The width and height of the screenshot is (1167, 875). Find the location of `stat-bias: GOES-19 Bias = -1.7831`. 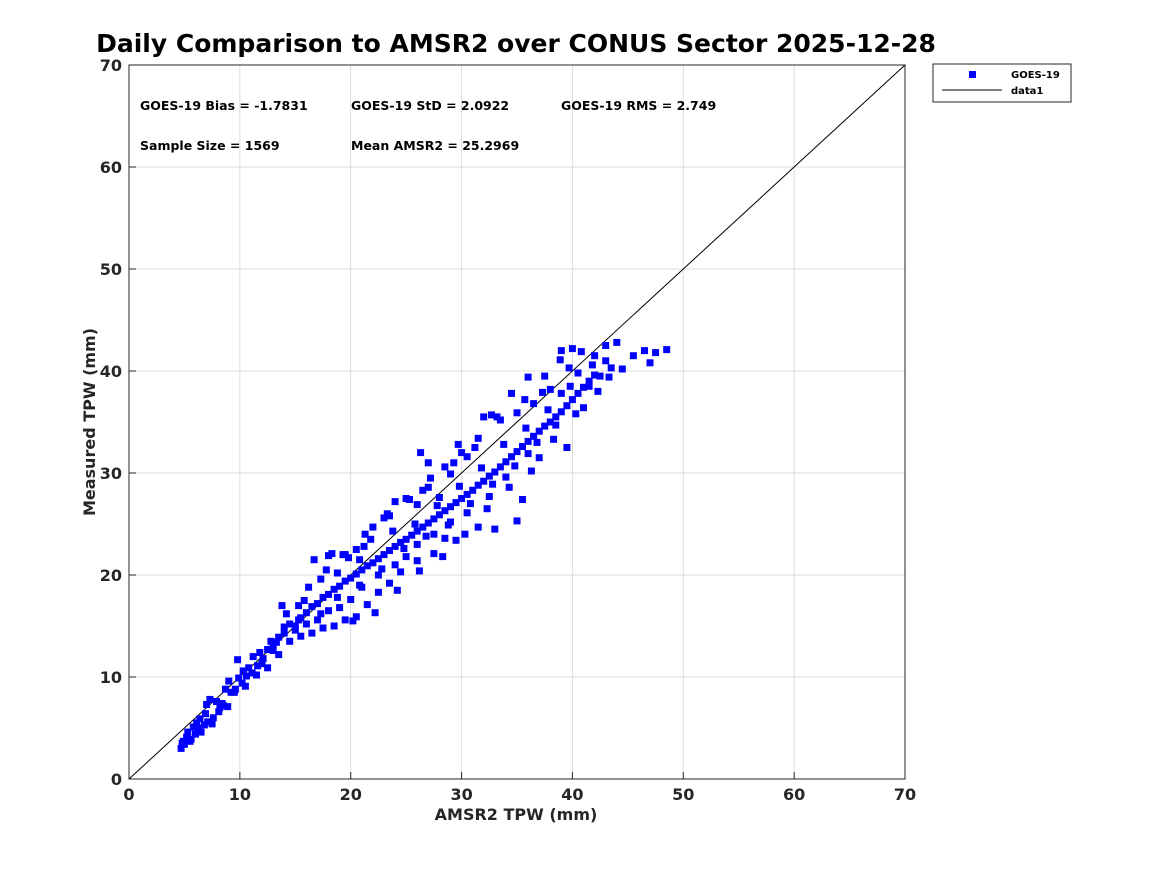

stat-bias: GOES-19 Bias = -1.7831 is located at coordinates (224, 105).